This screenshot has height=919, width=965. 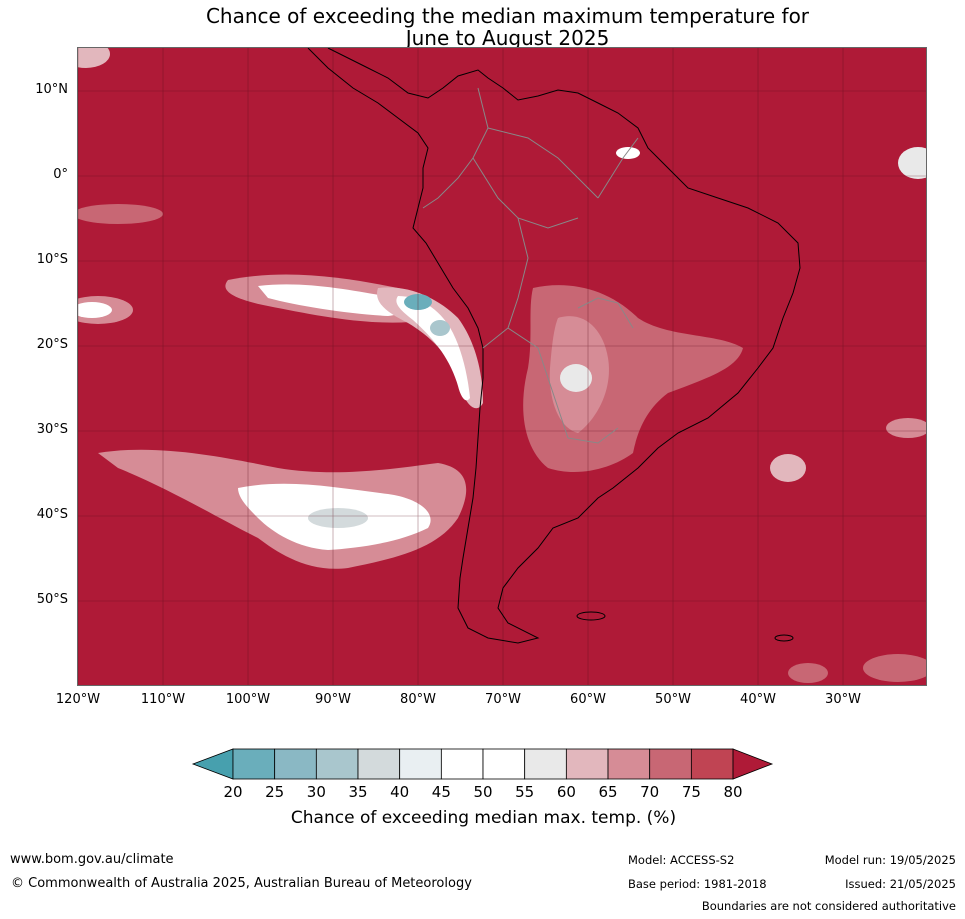 I want to click on country-borders, so click(x=530, y=265).